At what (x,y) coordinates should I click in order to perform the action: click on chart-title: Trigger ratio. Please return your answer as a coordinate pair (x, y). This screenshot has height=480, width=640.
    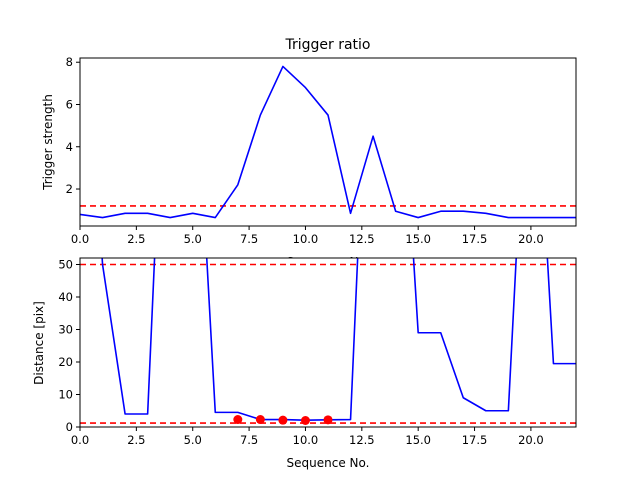
    Looking at the image, I should click on (327, 45).